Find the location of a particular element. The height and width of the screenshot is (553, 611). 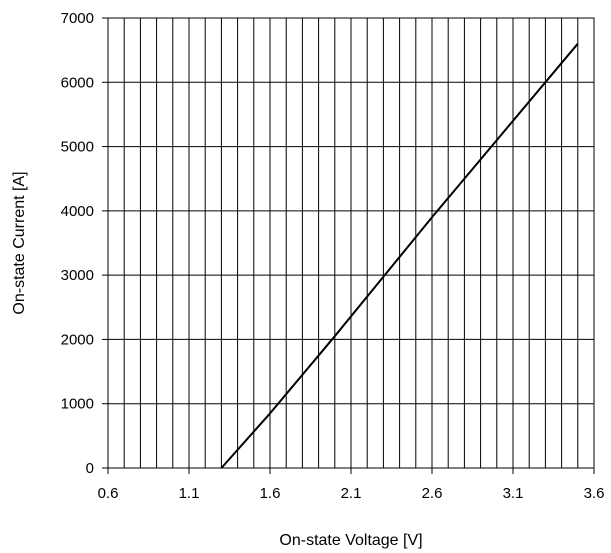

y-tick-label: 2000 is located at coordinates (77, 339).